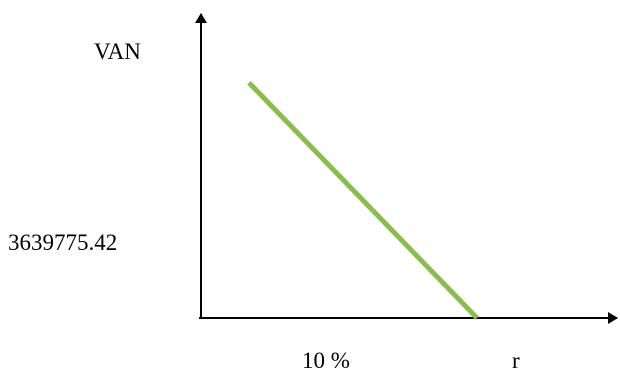 The image size is (620, 373). Describe the element at coordinates (62, 242) in the screenshot. I see `y-tick-label: 3639775.42` at that location.